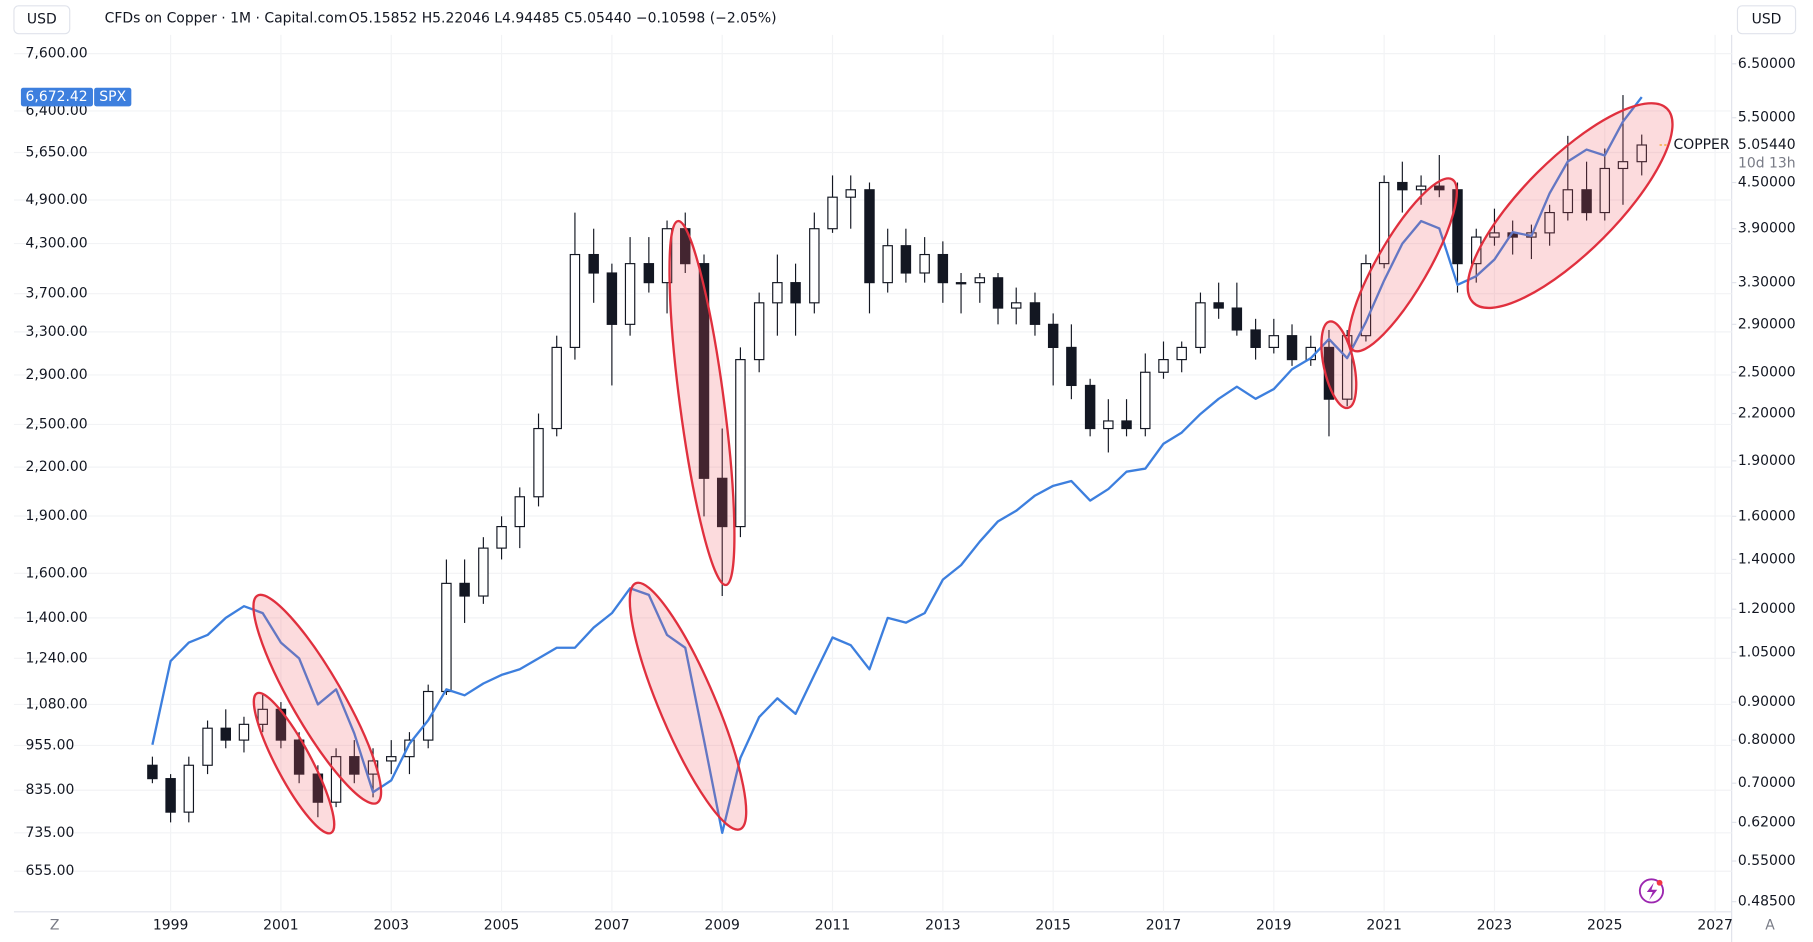 This screenshot has height=942, width=1813. I want to click on y-tick-label: 3,700.00, so click(57, 294).